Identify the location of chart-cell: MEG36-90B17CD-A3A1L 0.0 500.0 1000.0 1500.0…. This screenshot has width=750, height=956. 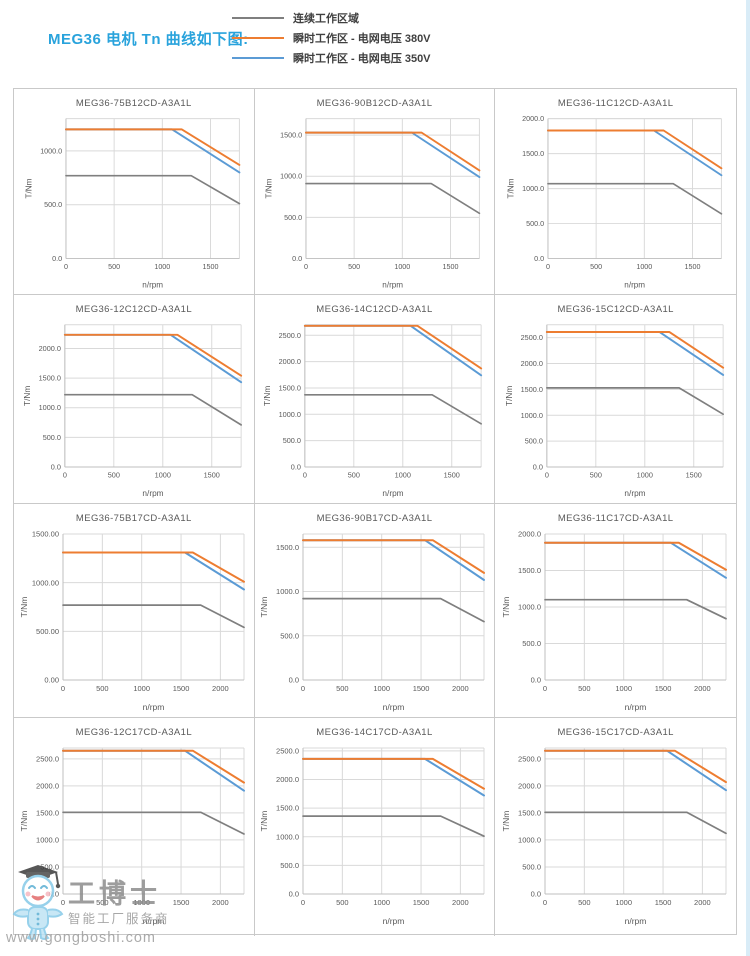
(375, 611).